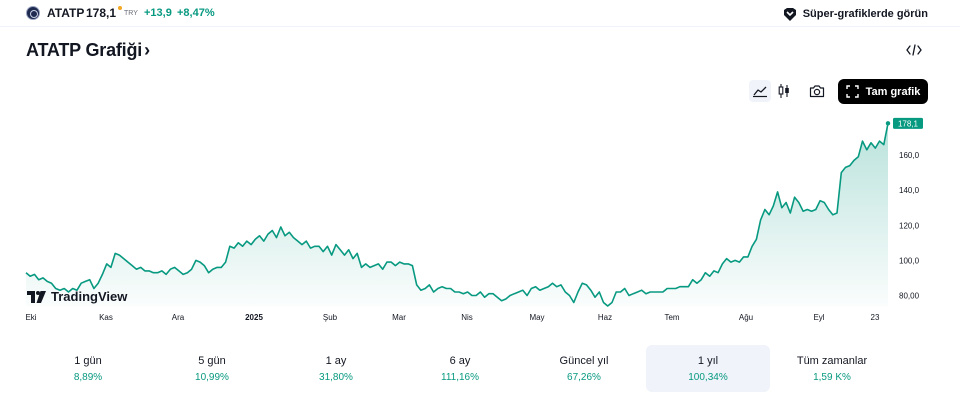 The image size is (960, 402). I want to click on period-5d: 5 gün 10,99%, so click(212, 368).